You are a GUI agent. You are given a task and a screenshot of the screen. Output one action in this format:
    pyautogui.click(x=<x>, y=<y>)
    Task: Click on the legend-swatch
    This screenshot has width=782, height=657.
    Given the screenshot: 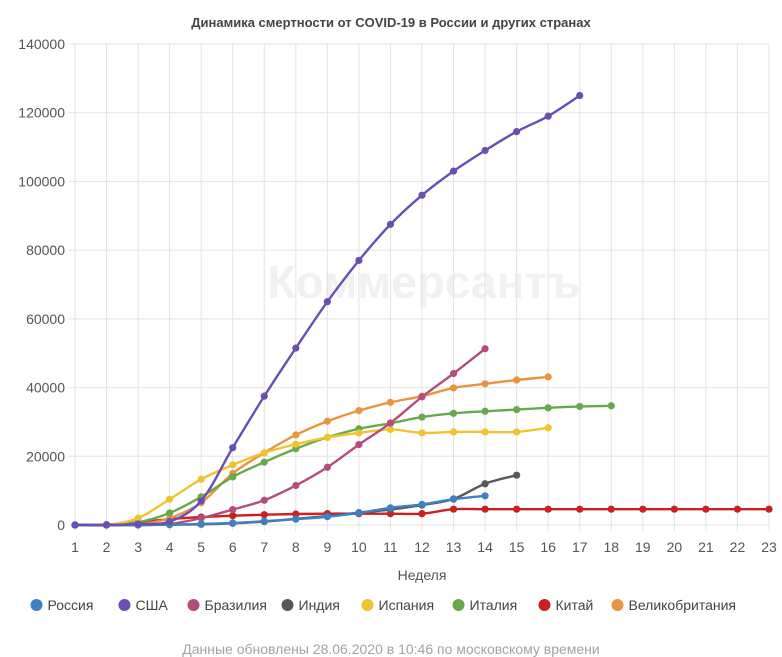 What is the action you would take?
    pyautogui.click(x=124, y=605)
    